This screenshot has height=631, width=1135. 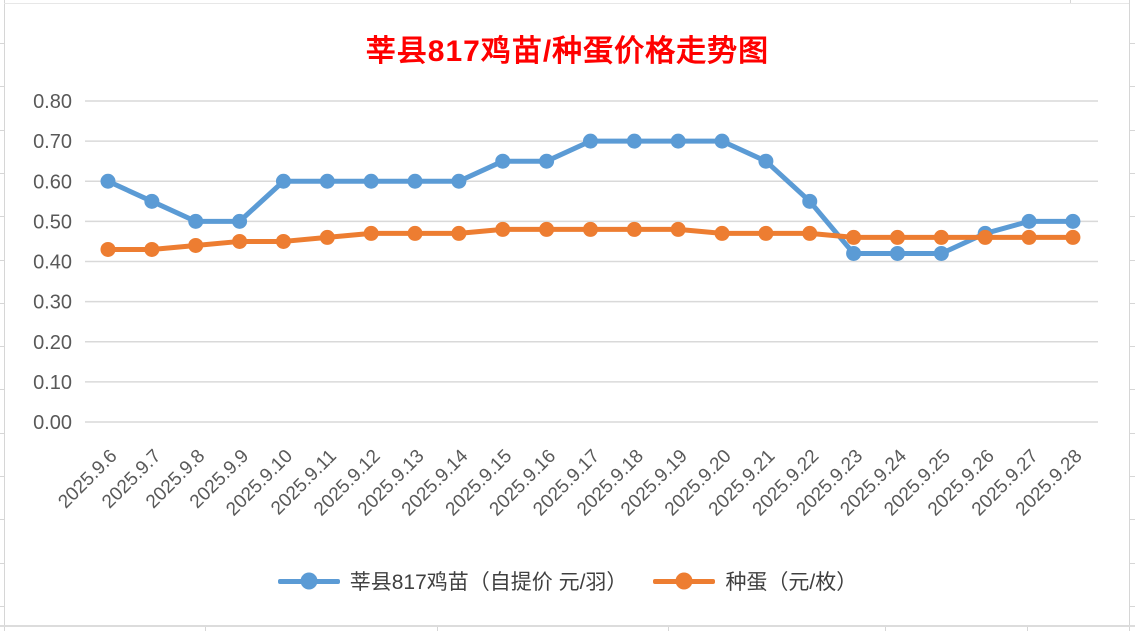 What do you see at coordinates (52, 303) in the screenshot?
I see `y-axis-label: 0.30` at bounding box center [52, 303].